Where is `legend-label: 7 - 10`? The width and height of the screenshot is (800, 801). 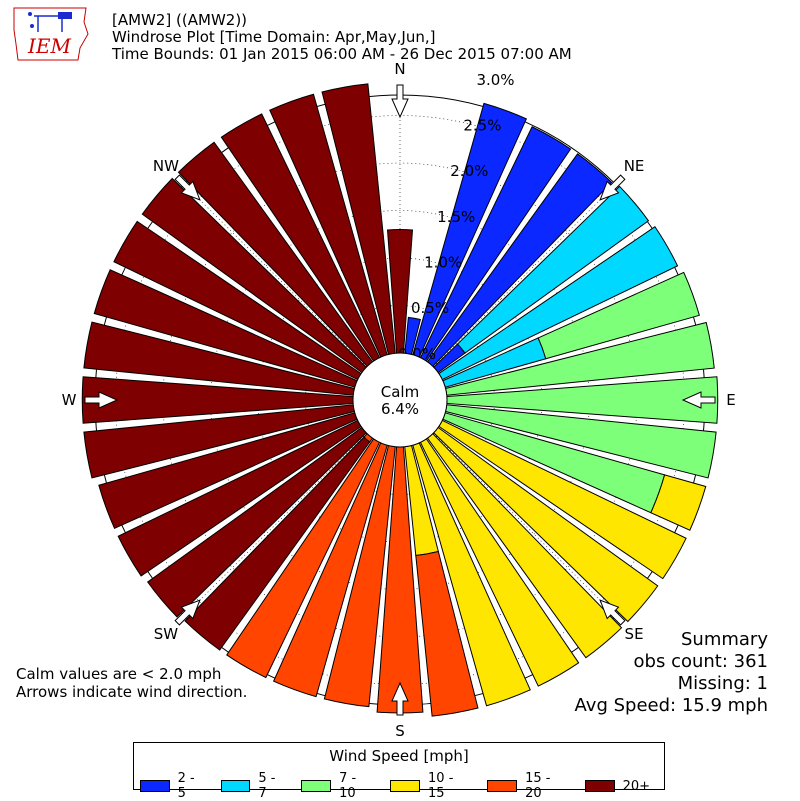
legend-label: 7 - 10 is located at coordinates (348, 786).